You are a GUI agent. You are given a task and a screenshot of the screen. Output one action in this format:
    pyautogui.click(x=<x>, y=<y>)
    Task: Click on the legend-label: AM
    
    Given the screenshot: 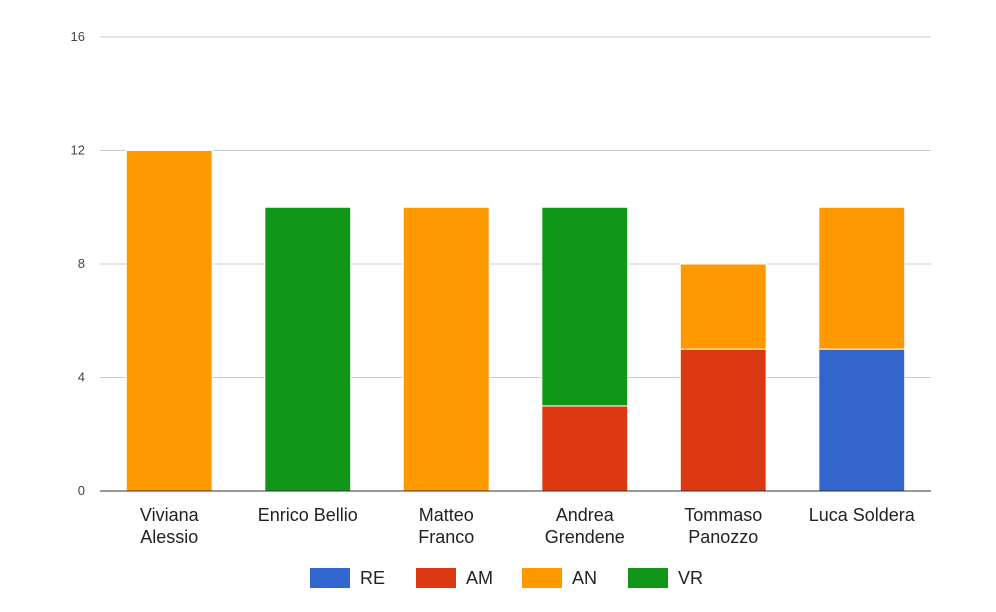 What is the action you would take?
    pyautogui.click(x=479, y=578)
    